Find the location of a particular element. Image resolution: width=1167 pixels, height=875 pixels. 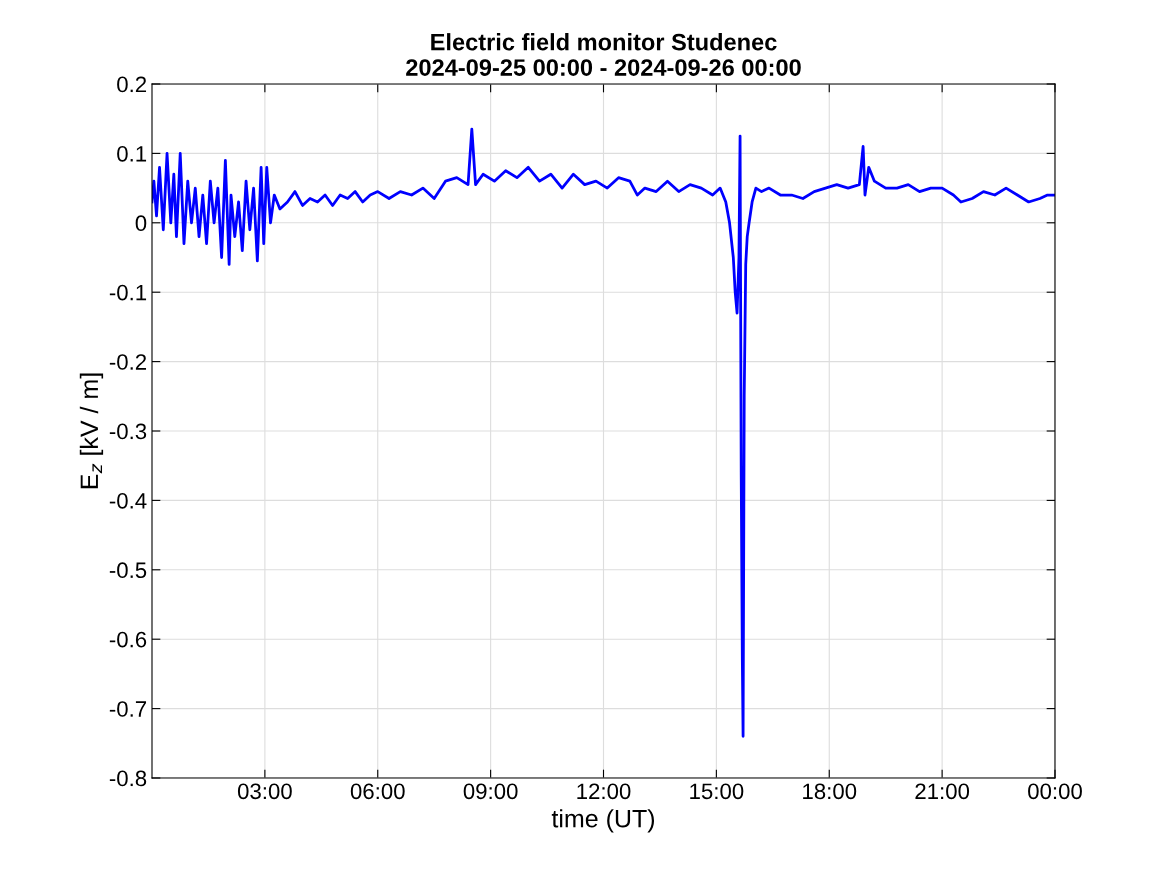

x-tick-label: 15:00 is located at coordinates (717, 791).